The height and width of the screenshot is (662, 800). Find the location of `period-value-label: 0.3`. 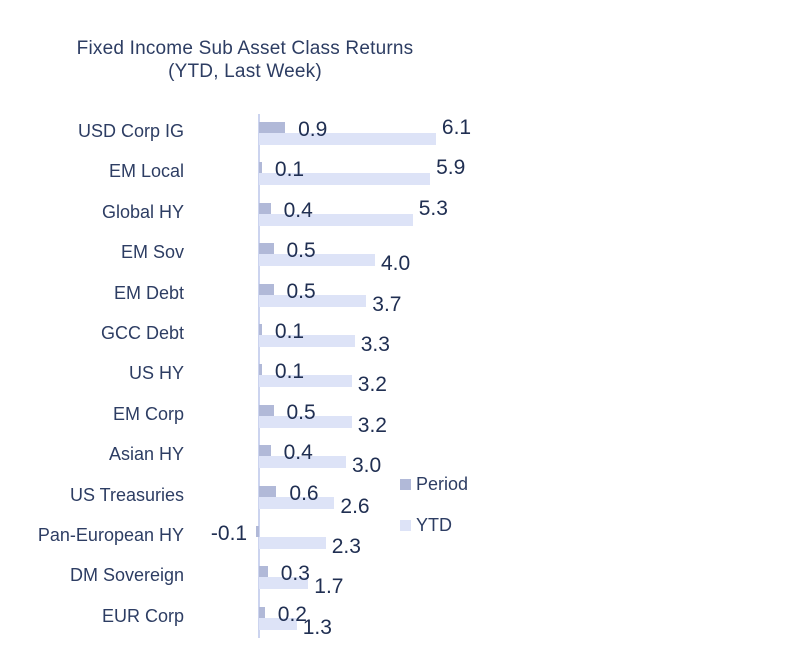

period-value-label: 0.3 is located at coordinates (295, 574).